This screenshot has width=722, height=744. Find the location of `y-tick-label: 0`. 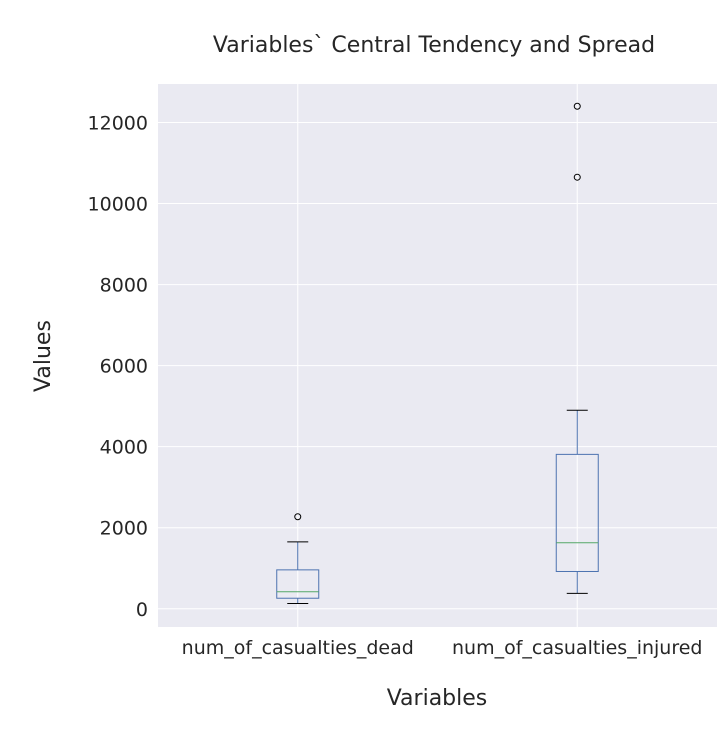

y-tick-label: 0 is located at coordinates (142, 610).